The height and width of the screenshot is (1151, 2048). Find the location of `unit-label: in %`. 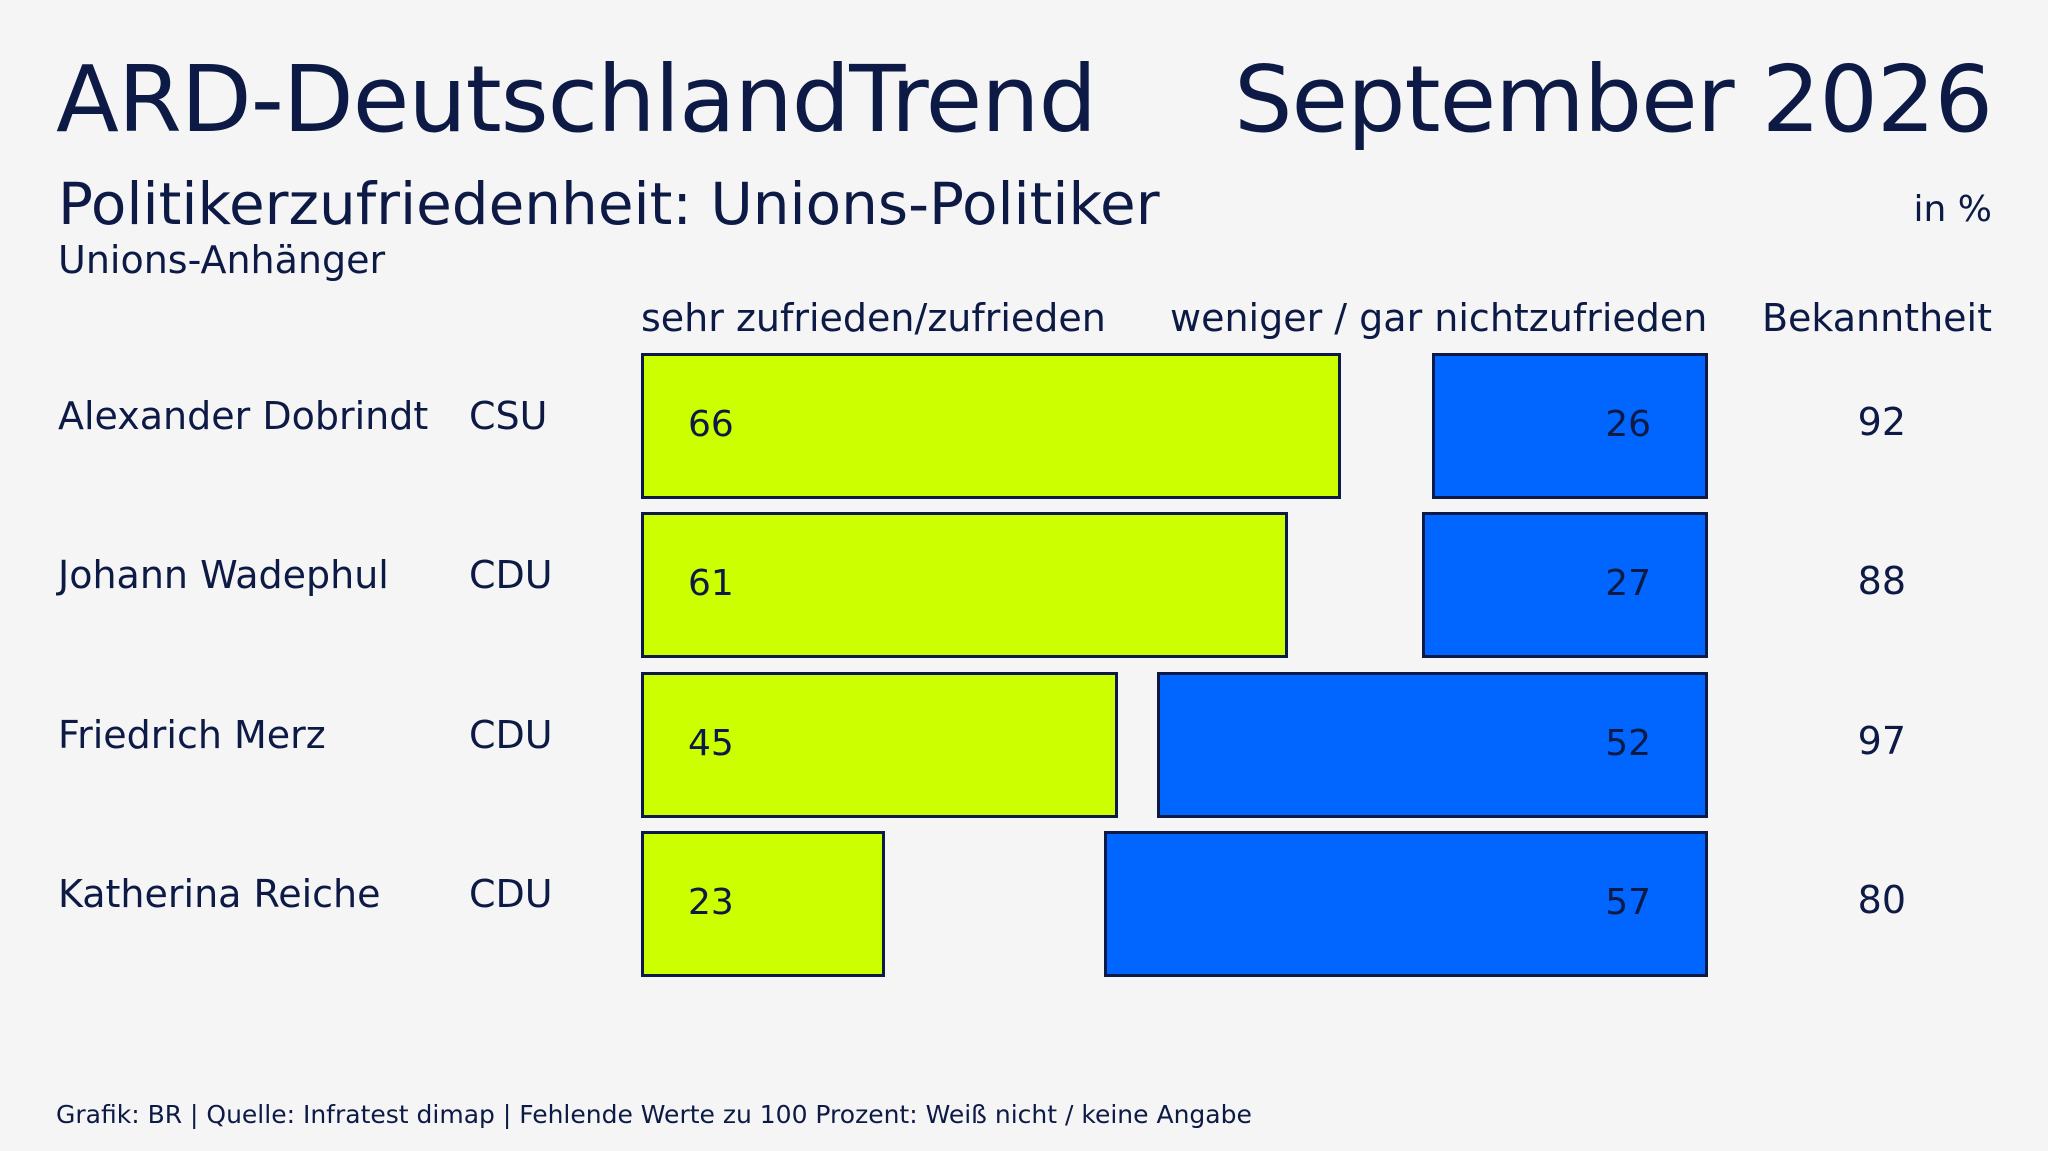

unit-label: in % is located at coordinates (1952, 209).